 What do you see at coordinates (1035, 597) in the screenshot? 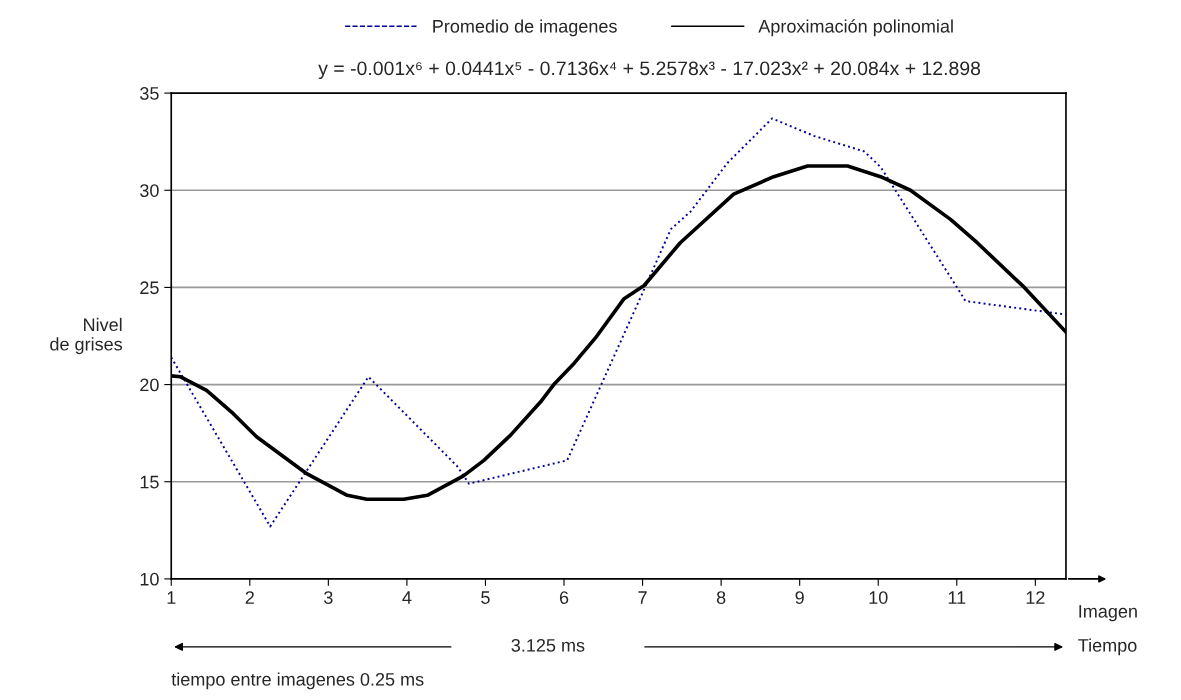
I see `x-tick-label: 12` at bounding box center [1035, 597].